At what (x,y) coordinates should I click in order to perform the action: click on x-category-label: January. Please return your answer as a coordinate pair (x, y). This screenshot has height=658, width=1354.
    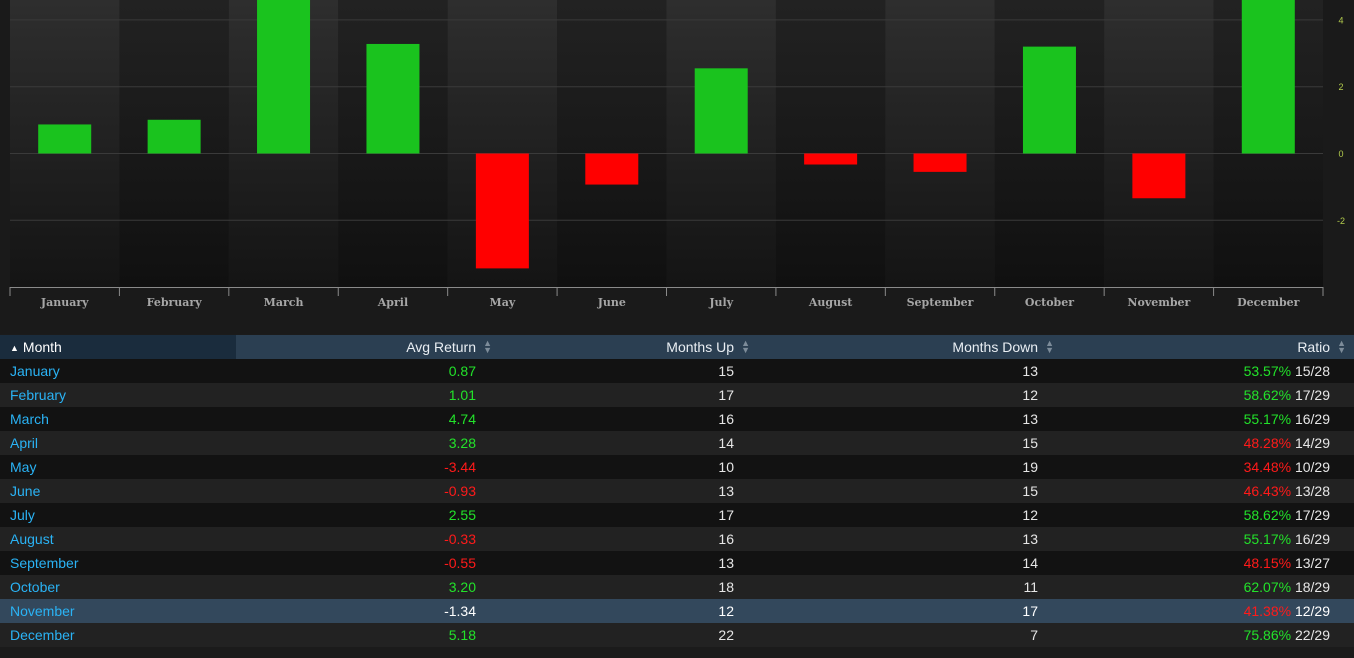
    Looking at the image, I should click on (64, 302).